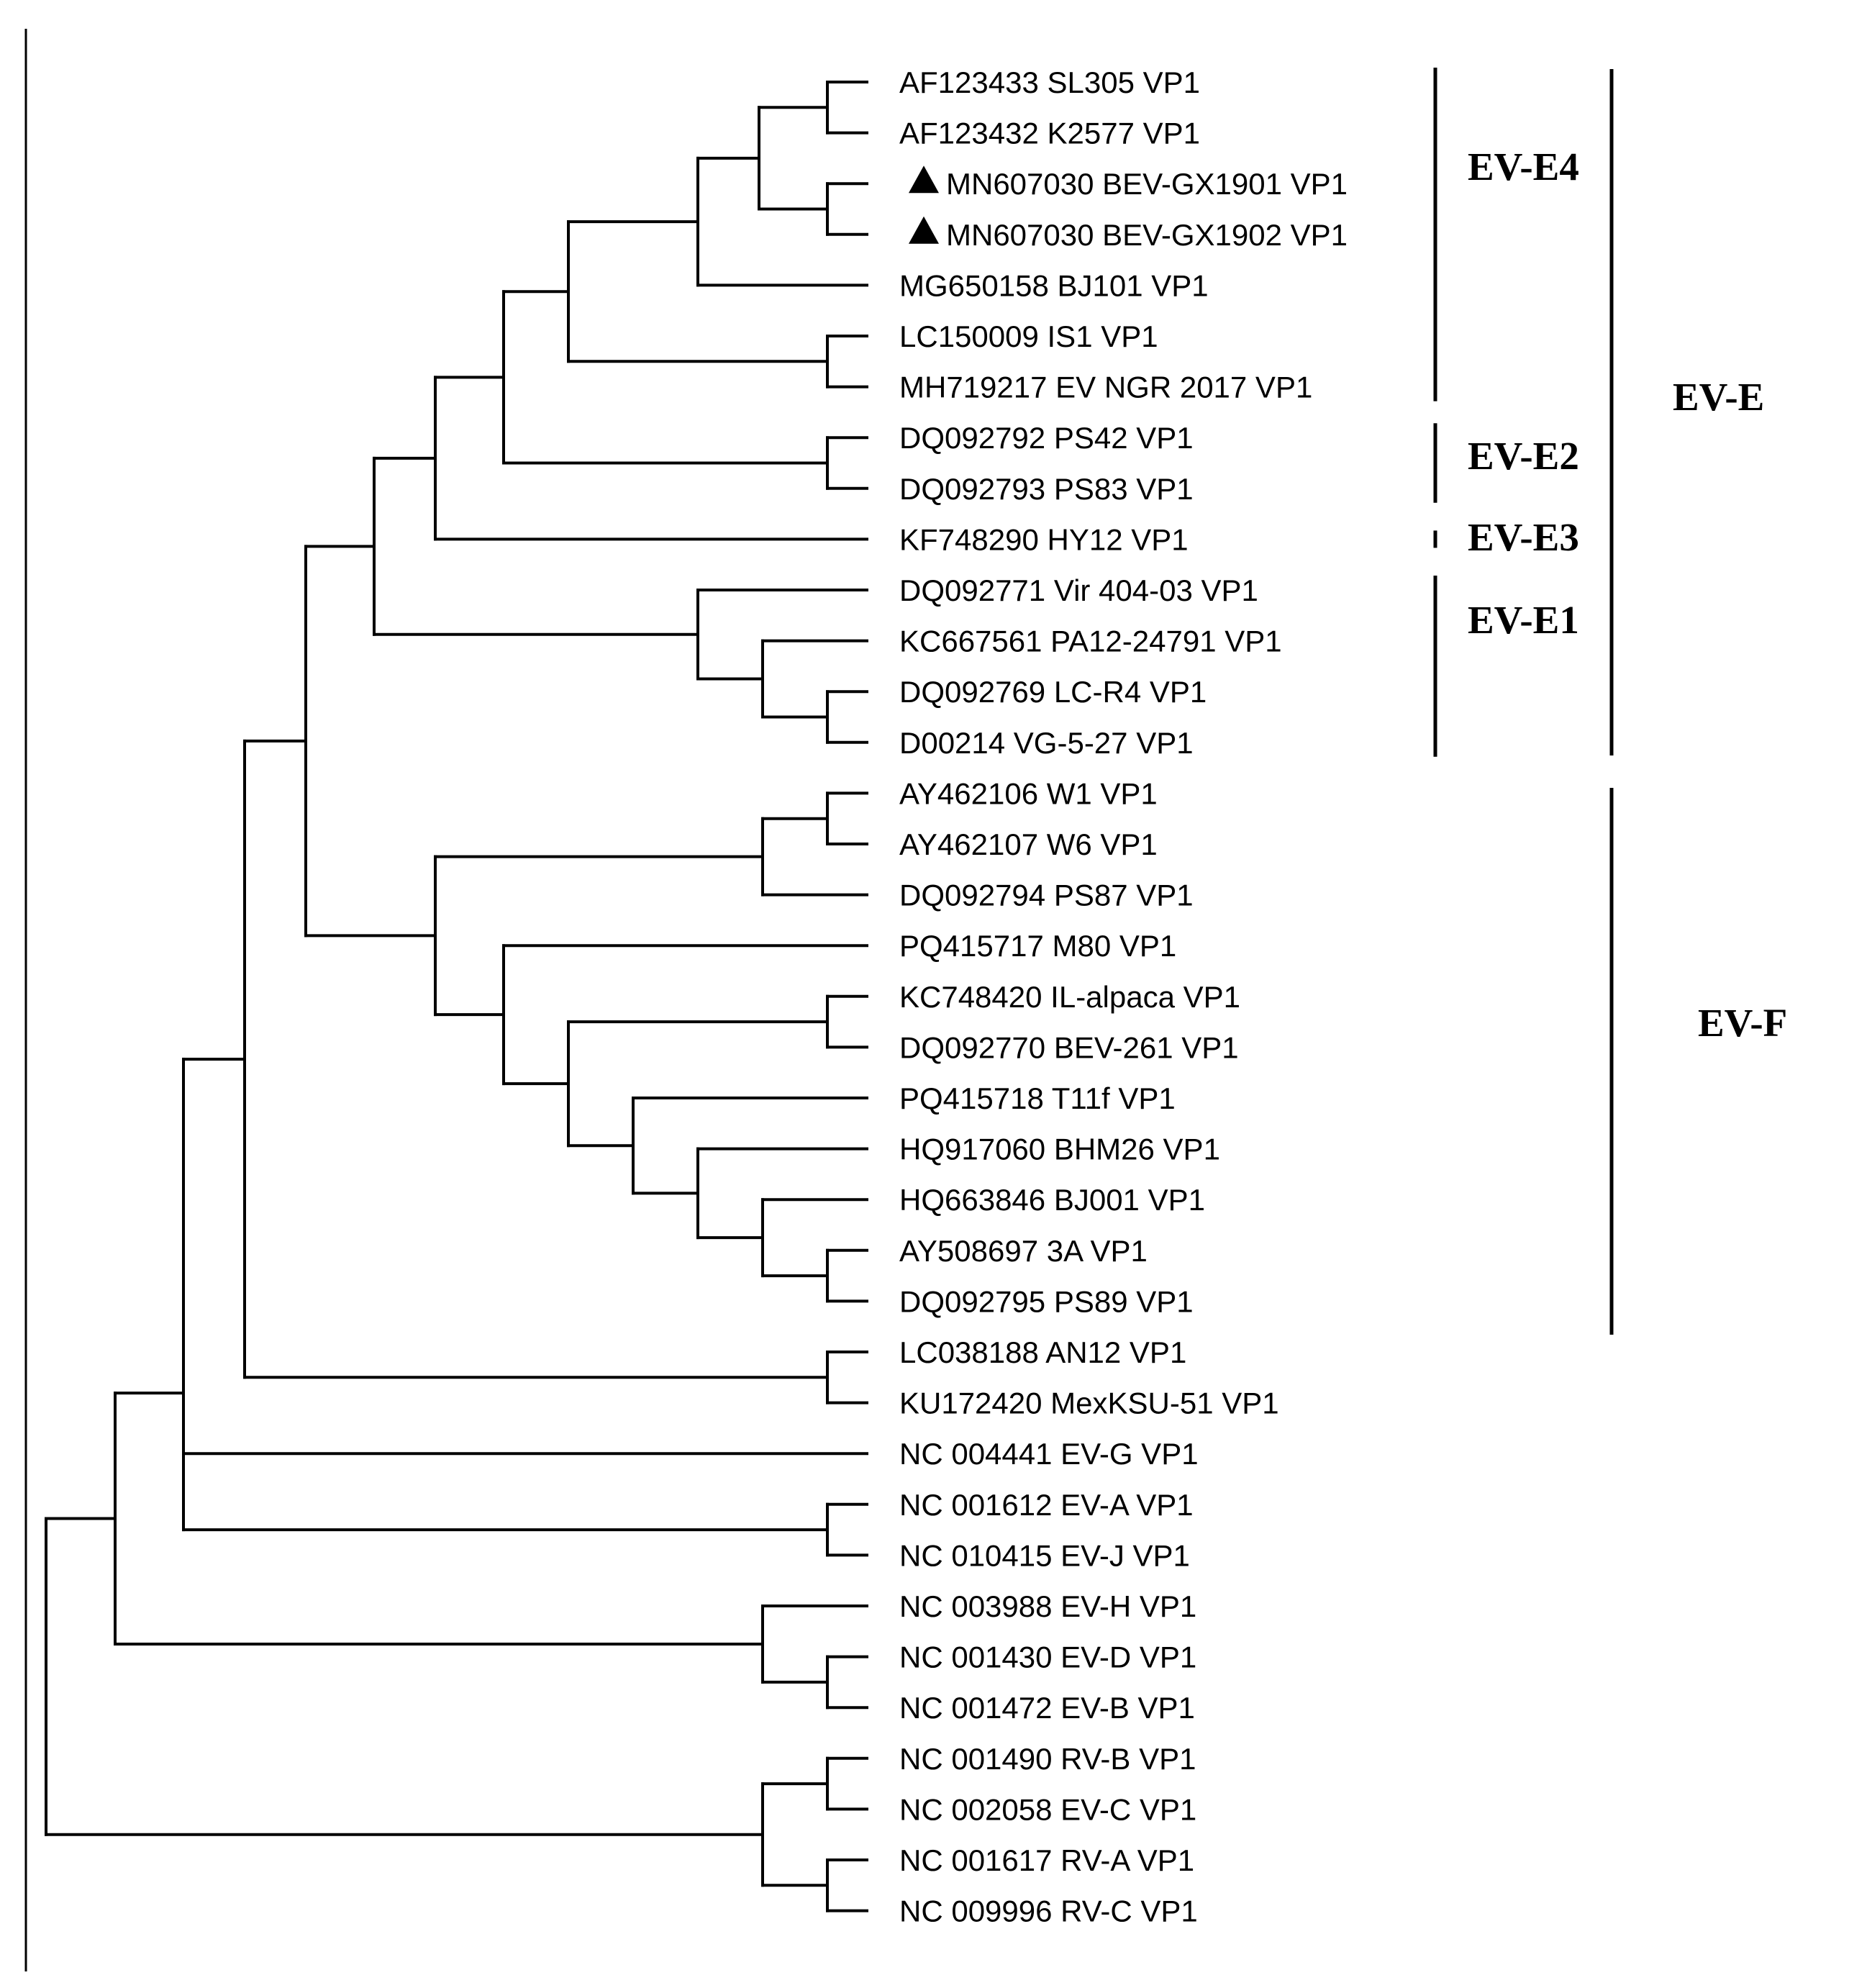 The image size is (1849, 1988). What do you see at coordinates (1610, 701) in the screenshot?
I see `clade-brackets: EV-E4 EV-E2 EV-E3 EV-E1 EV-E EV-F` at bounding box center [1610, 701].